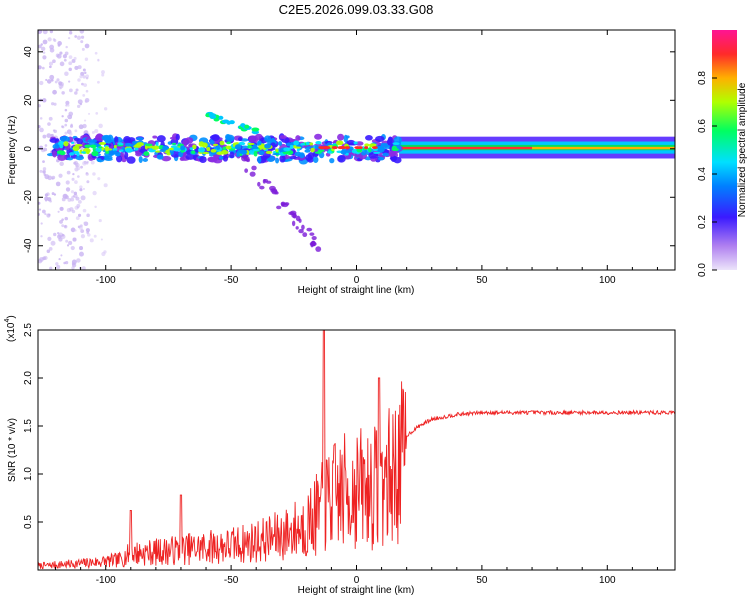 The width and height of the screenshot is (750, 605). Describe the element at coordinates (28, 100) in the screenshot. I see `spectrogram-ytick-label: 20` at that location.